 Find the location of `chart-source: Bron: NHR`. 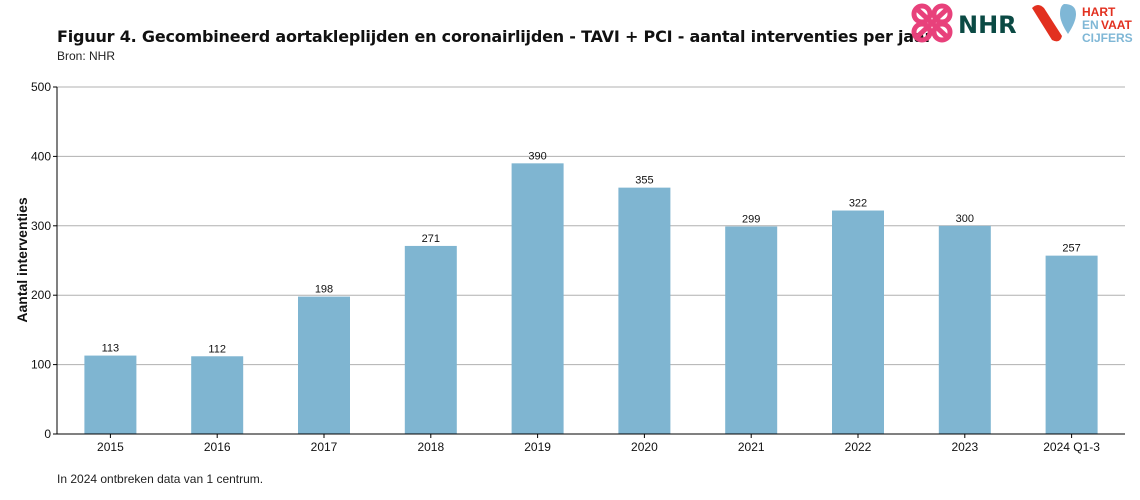

chart-source: Bron: NHR is located at coordinates (86, 56).